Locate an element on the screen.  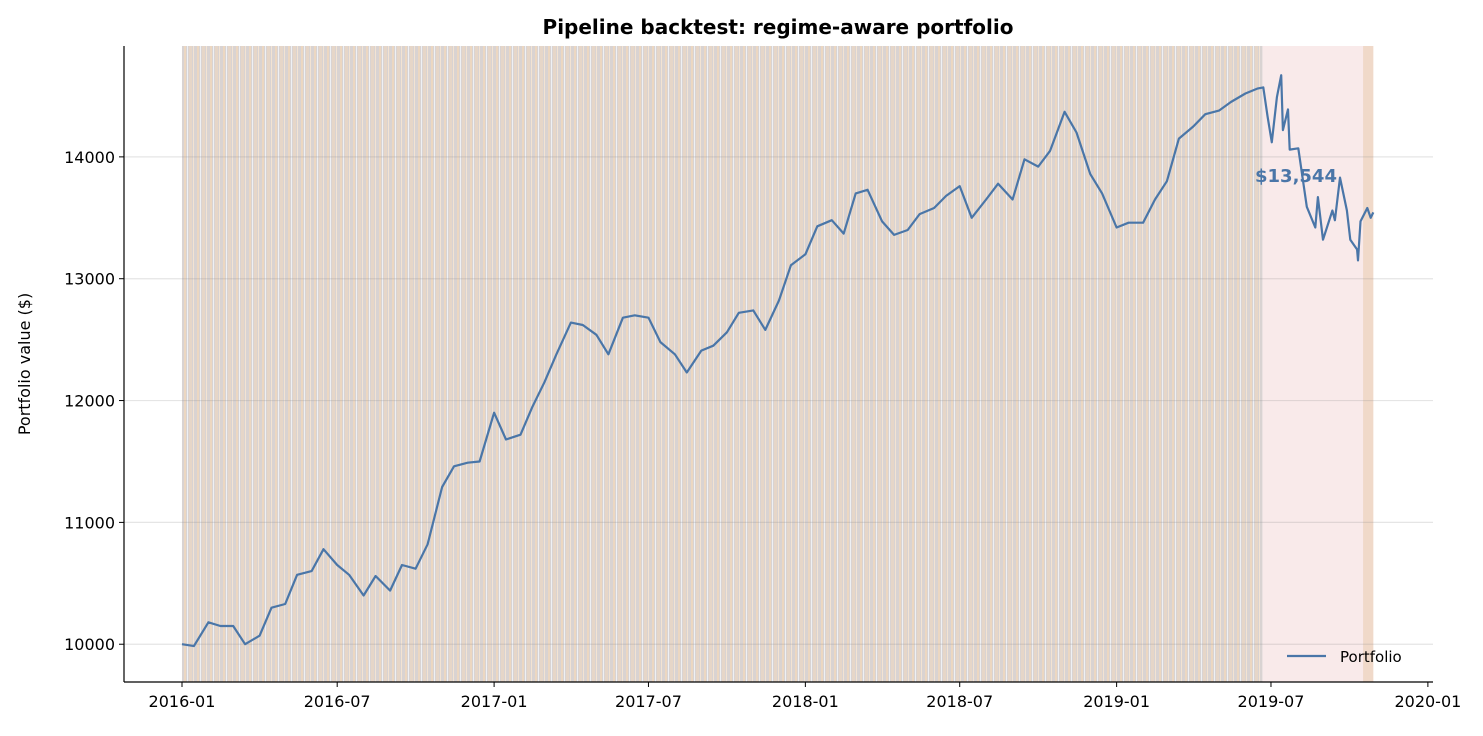
x-tick-label: 2020-01 is located at coordinates (1427, 701).